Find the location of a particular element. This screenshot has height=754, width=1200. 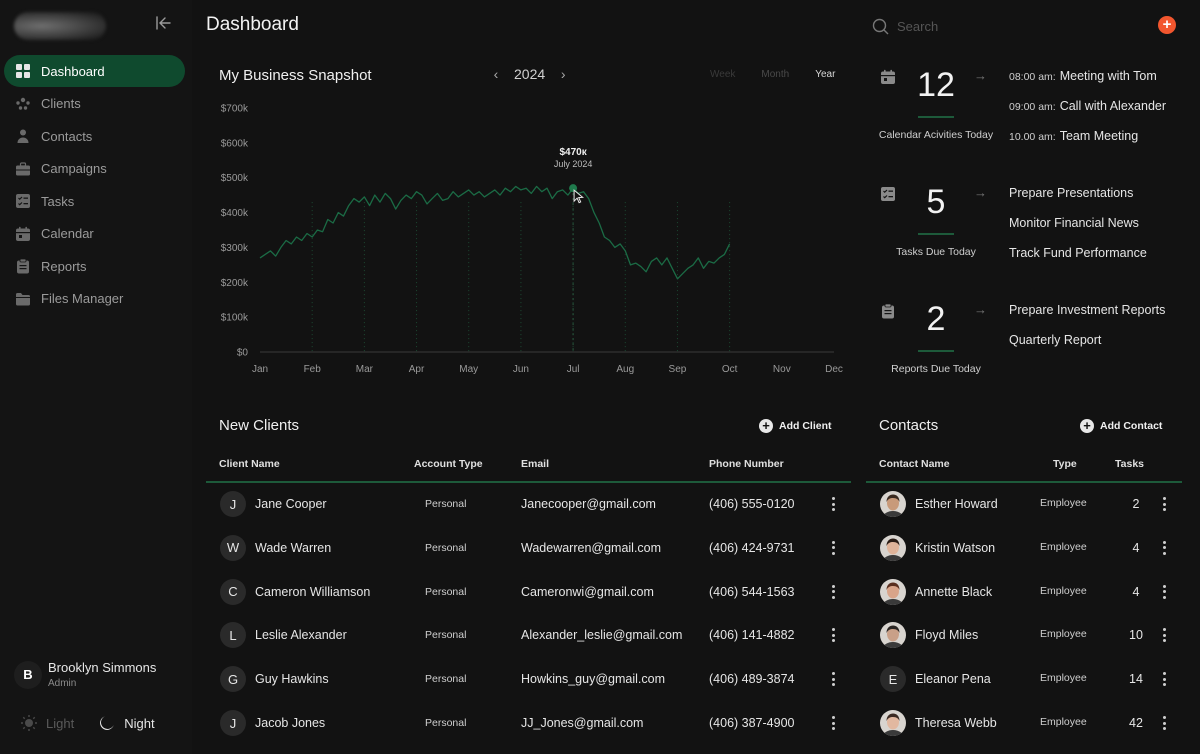

col-email: Email is located at coordinates (535, 464).